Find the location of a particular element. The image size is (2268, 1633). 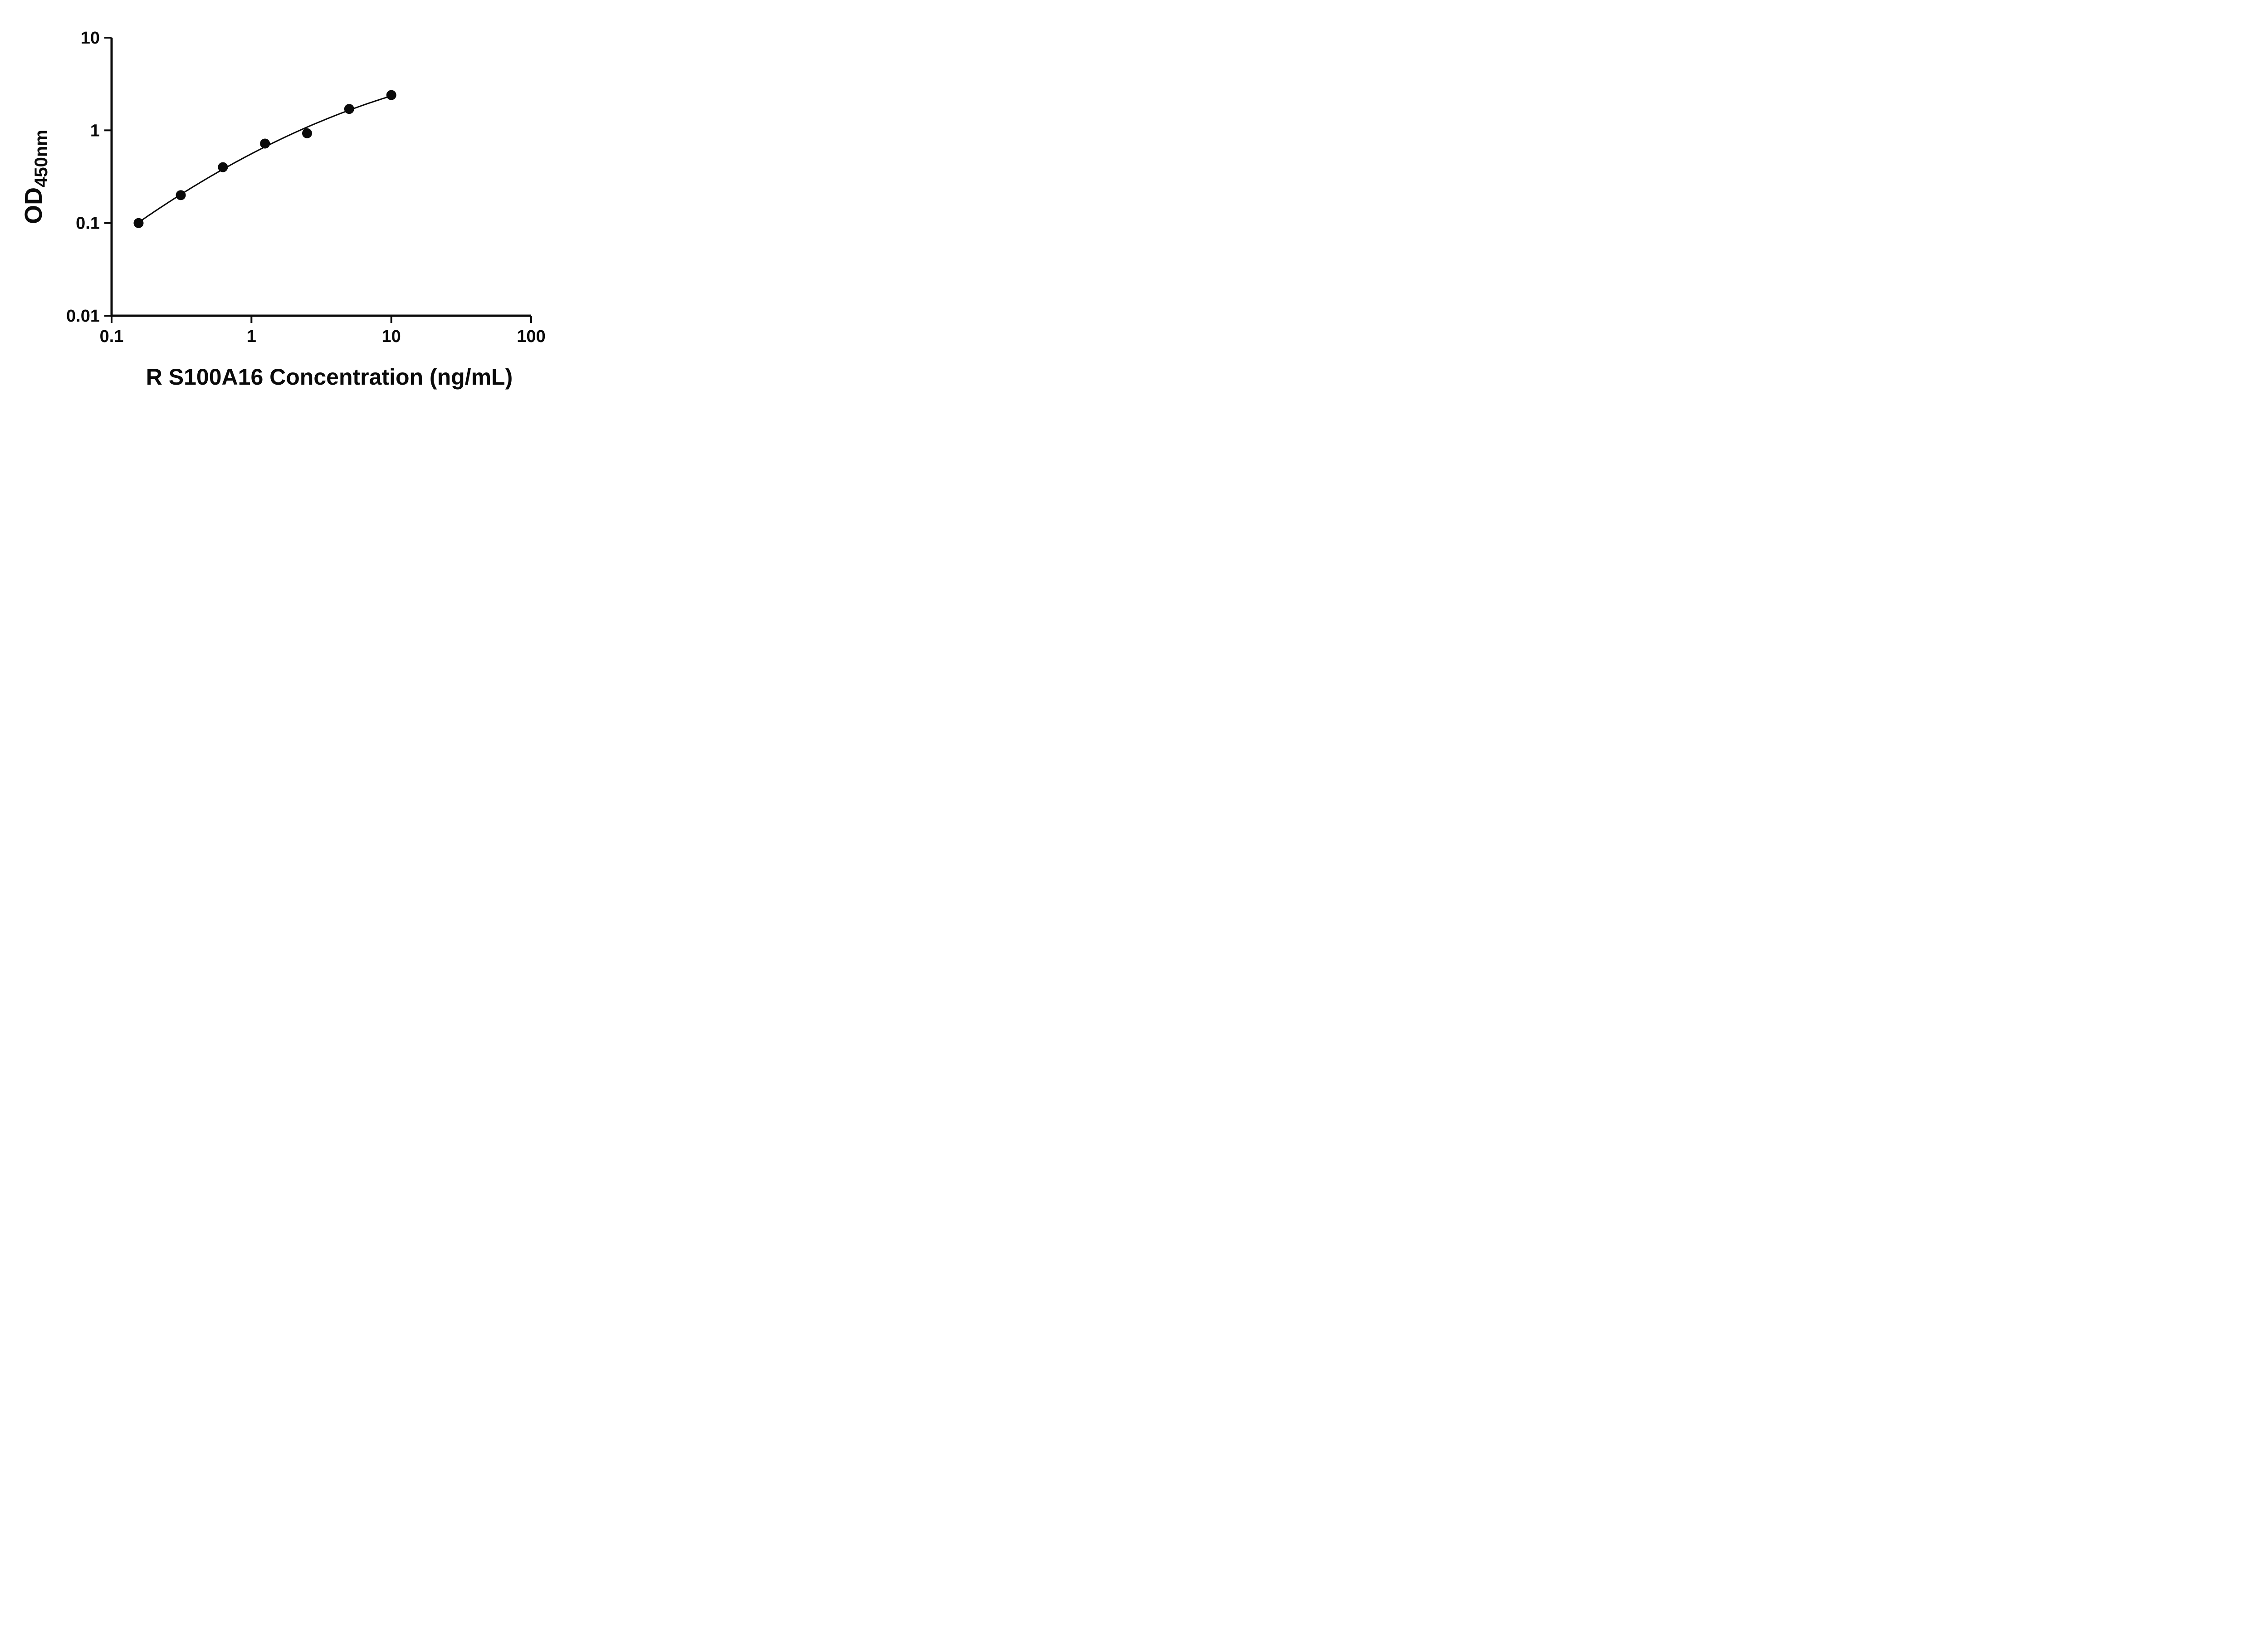

y-axis-title-main: OD is located at coordinates (33, 205).